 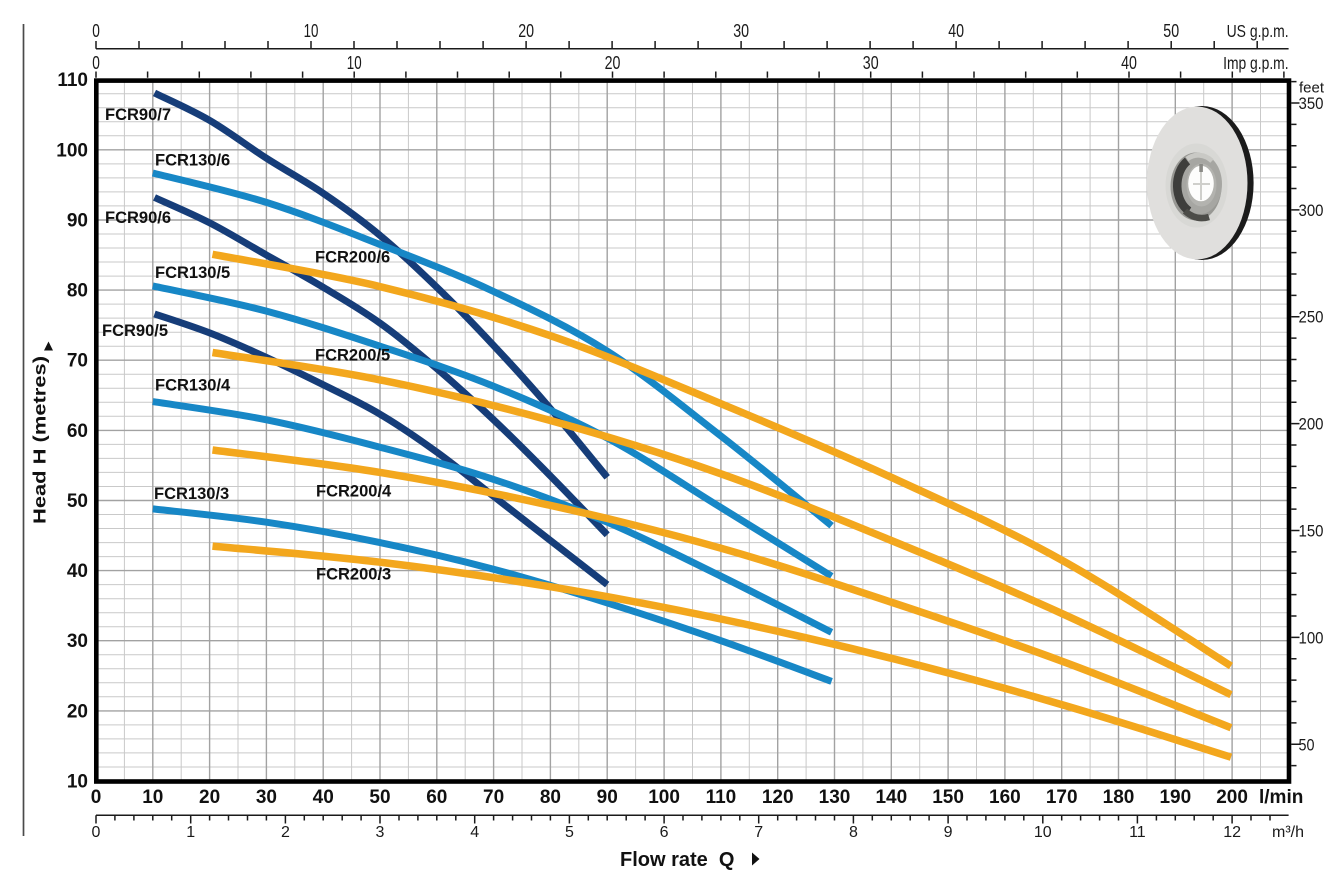 What do you see at coordinates (1311, 317) in the screenshot?
I see `svg-text: 250` at bounding box center [1311, 317].